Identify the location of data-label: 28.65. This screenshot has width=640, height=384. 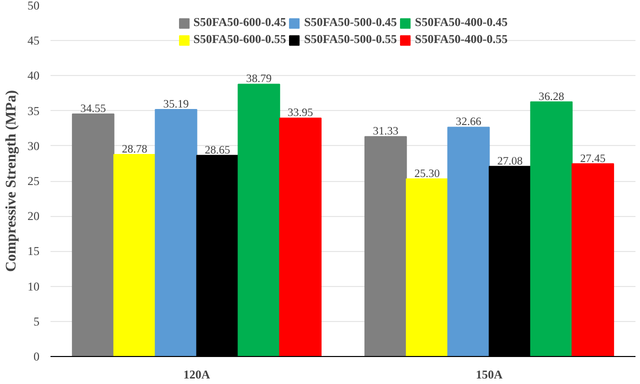
(217, 150).